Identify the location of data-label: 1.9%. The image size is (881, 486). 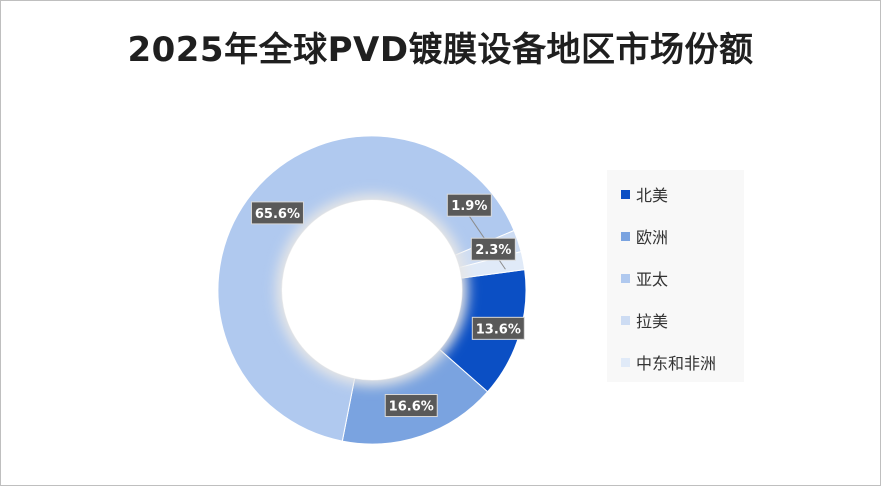
(469, 205).